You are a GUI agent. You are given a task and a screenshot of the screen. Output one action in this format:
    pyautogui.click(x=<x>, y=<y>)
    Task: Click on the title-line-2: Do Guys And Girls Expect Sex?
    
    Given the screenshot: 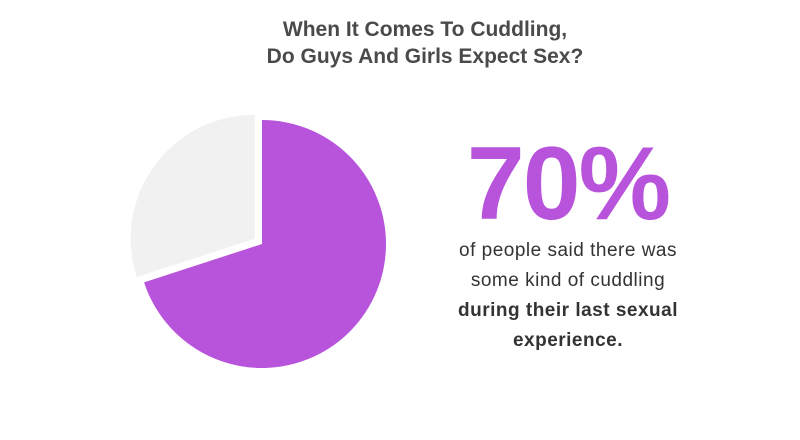 What is the action you would take?
    pyautogui.click(x=425, y=56)
    